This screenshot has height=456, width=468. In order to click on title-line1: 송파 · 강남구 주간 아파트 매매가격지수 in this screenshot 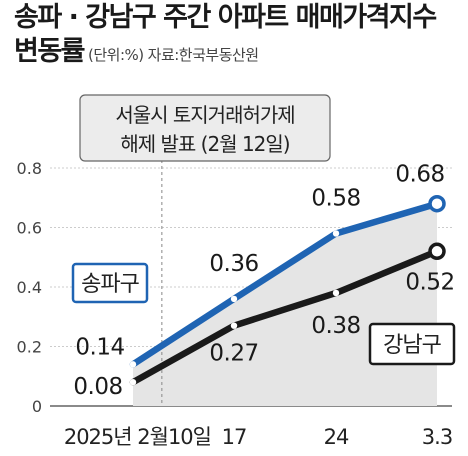, I will do `click(225, 17)`.